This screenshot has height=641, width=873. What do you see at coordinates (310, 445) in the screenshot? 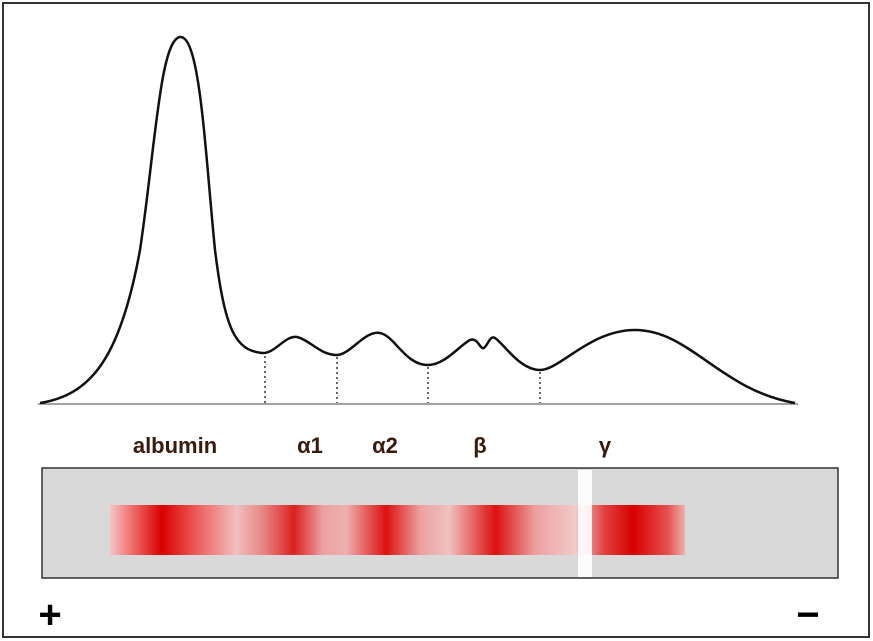
I see `label-alpha1: α1` at bounding box center [310, 445].